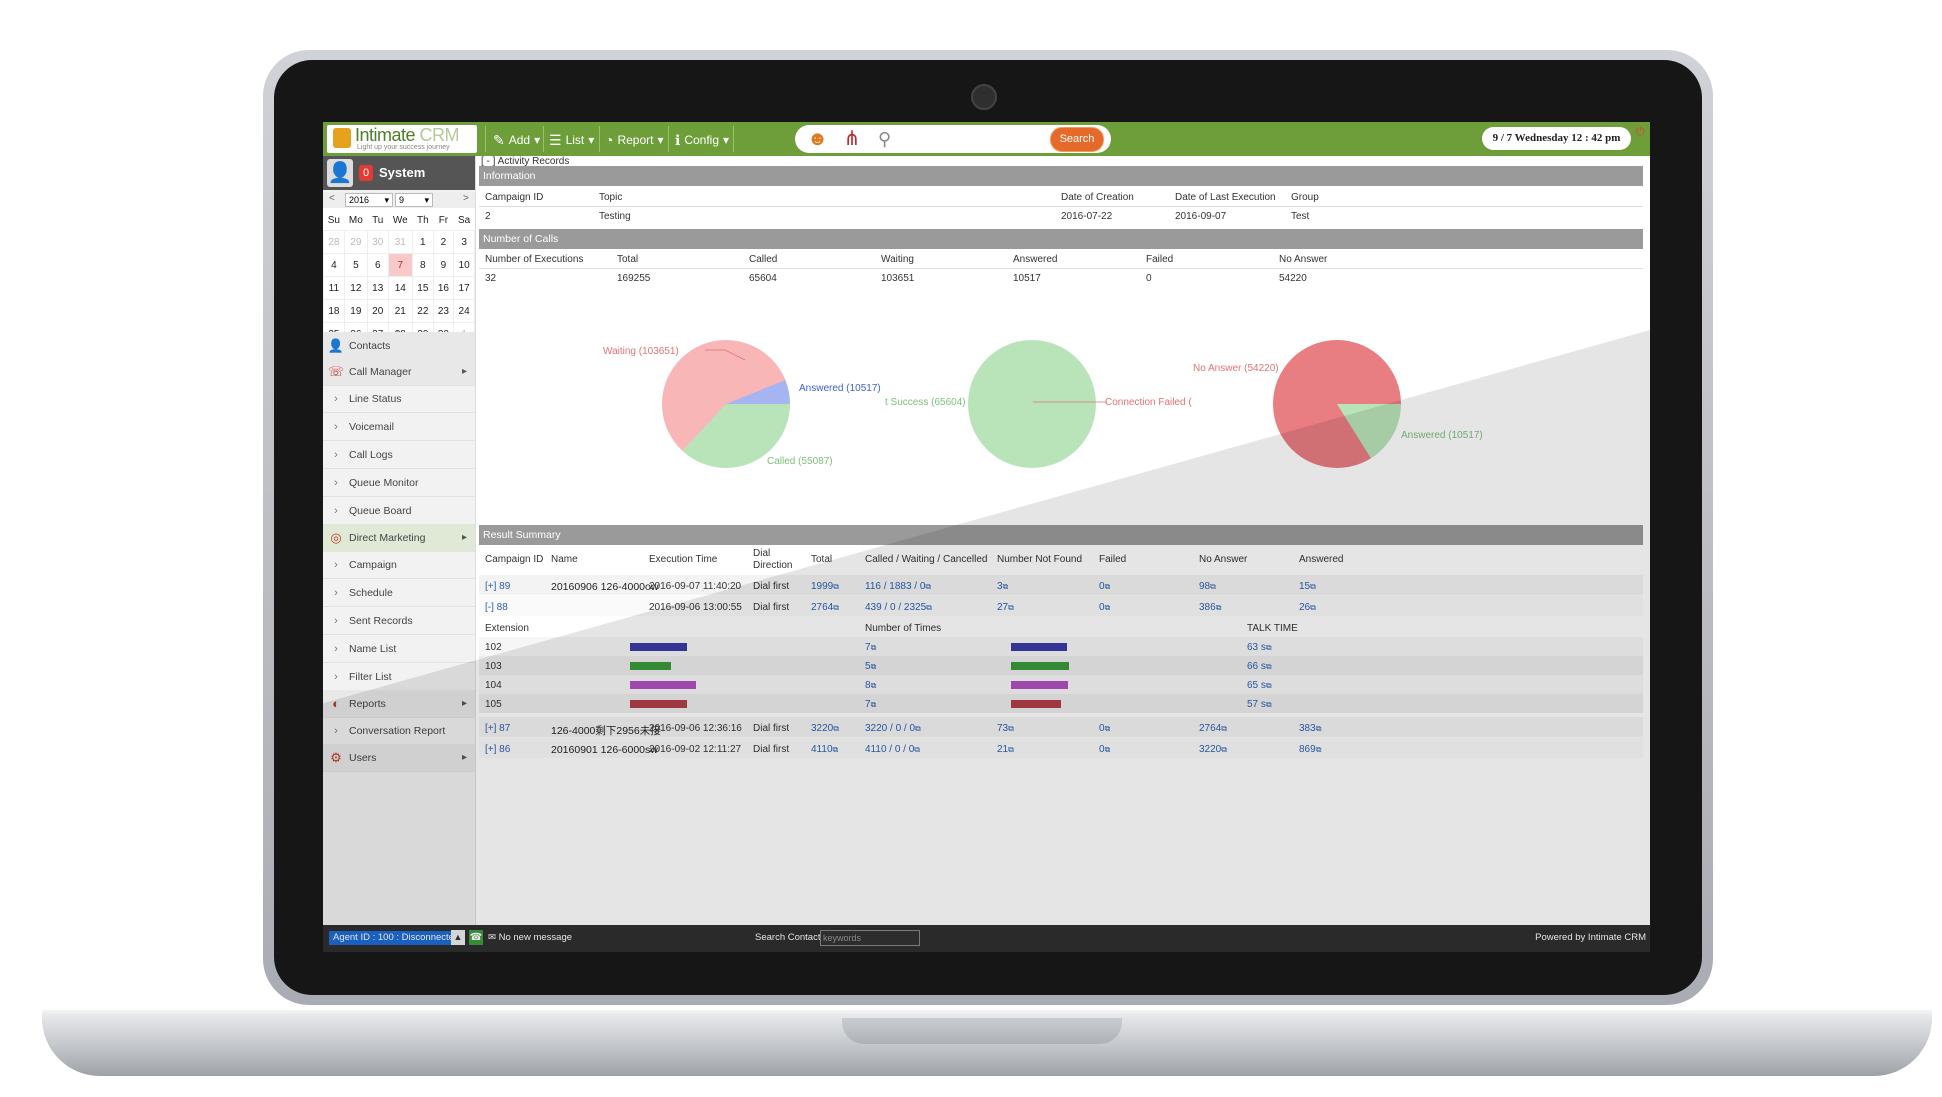  What do you see at coordinates (399, 399) in the screenshot?
I see `sidebar-item-line-status: › Line Status` at bounding box center [399, 399].